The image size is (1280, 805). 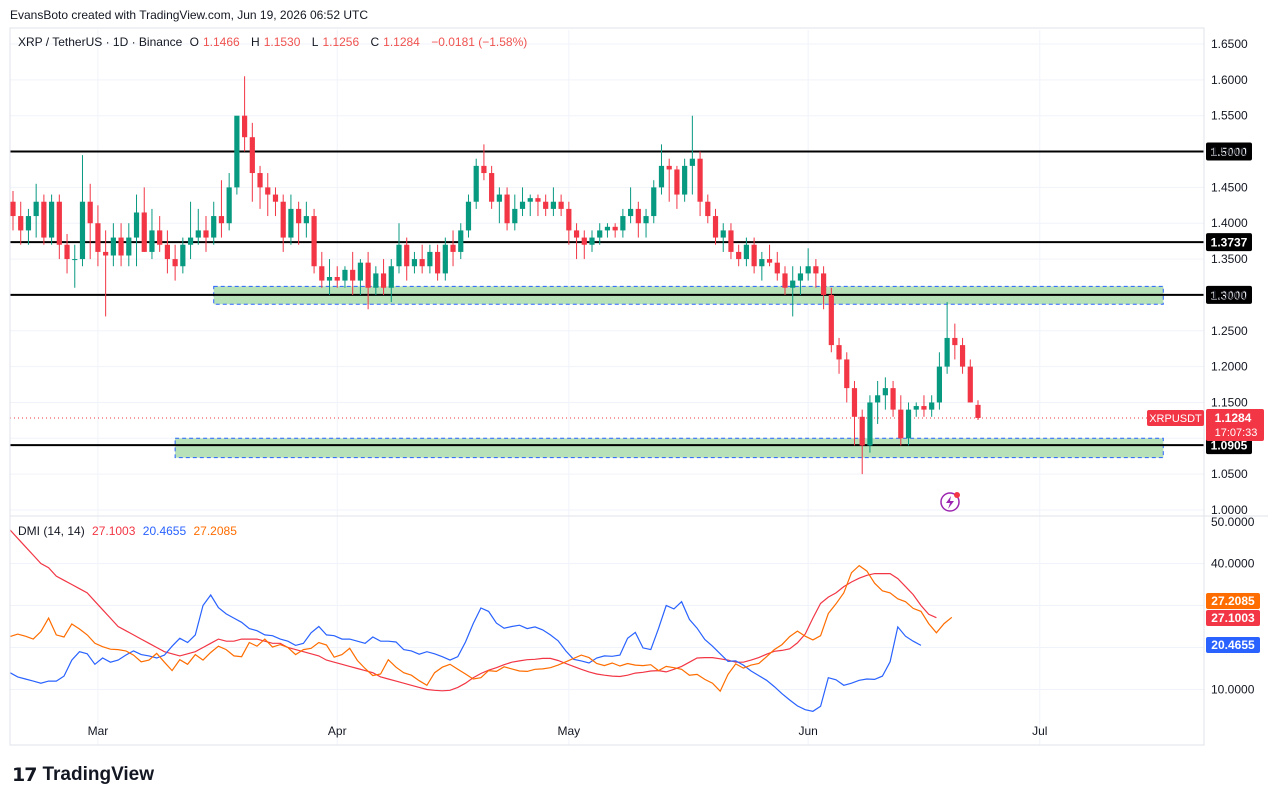 I want to click on x-tick-label: Mar, so click(x=98, y=731).